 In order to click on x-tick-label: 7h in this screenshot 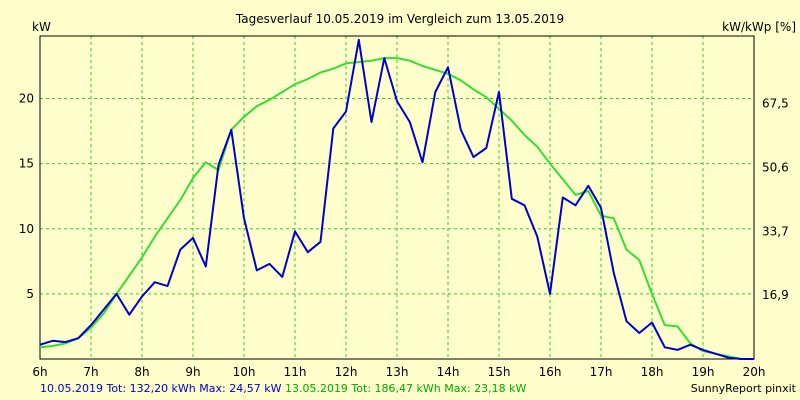, I will do `click(90, 372)`.